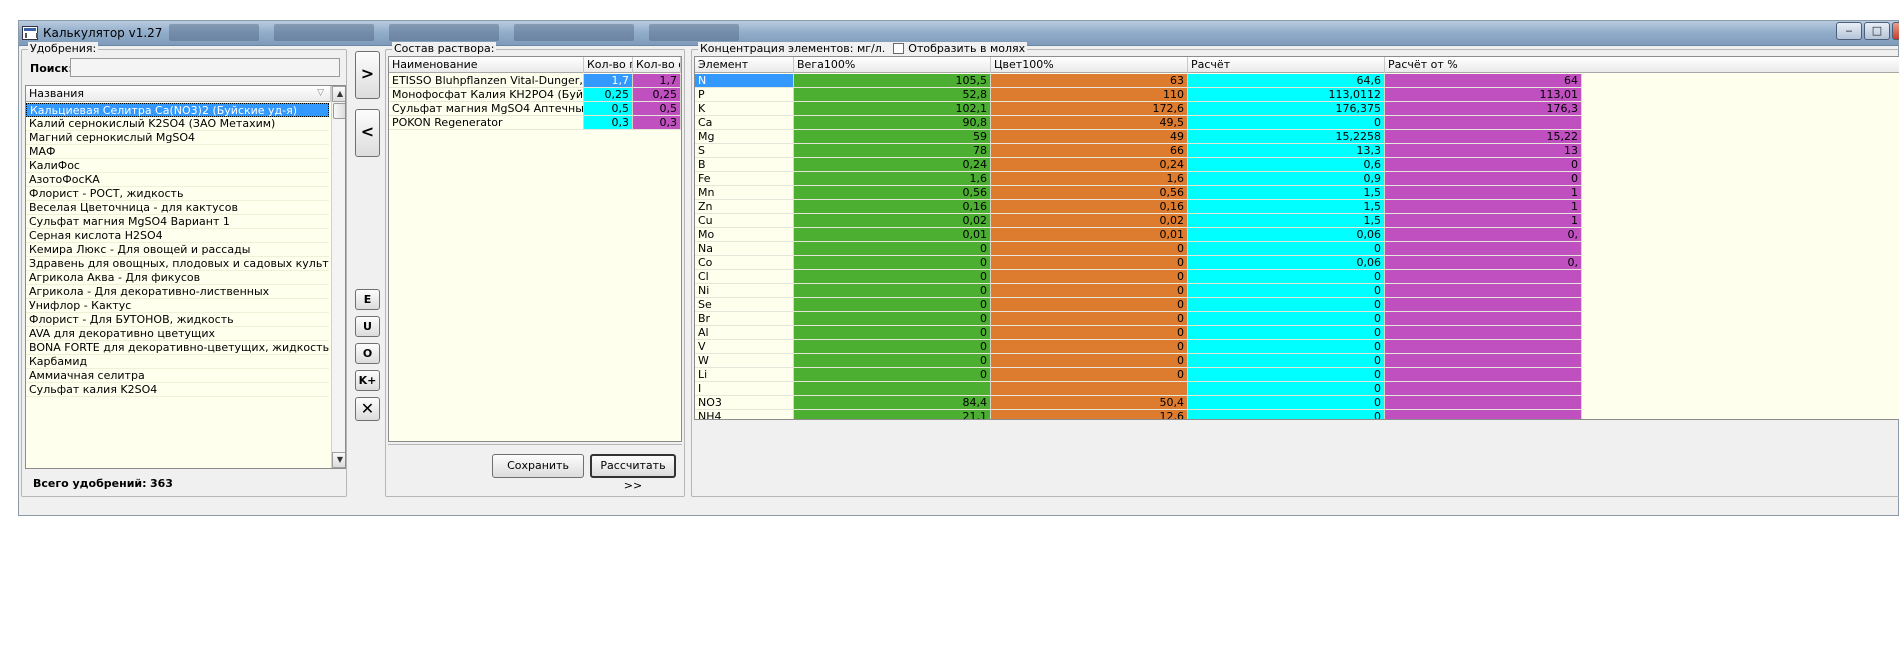 Image resolution: width=1899 pixels, height=648 pixels. What do you see at coordinates (367, 133) in the screenshot?
I see `remove-from-solution-button: <` at bounding box center [367, 133].